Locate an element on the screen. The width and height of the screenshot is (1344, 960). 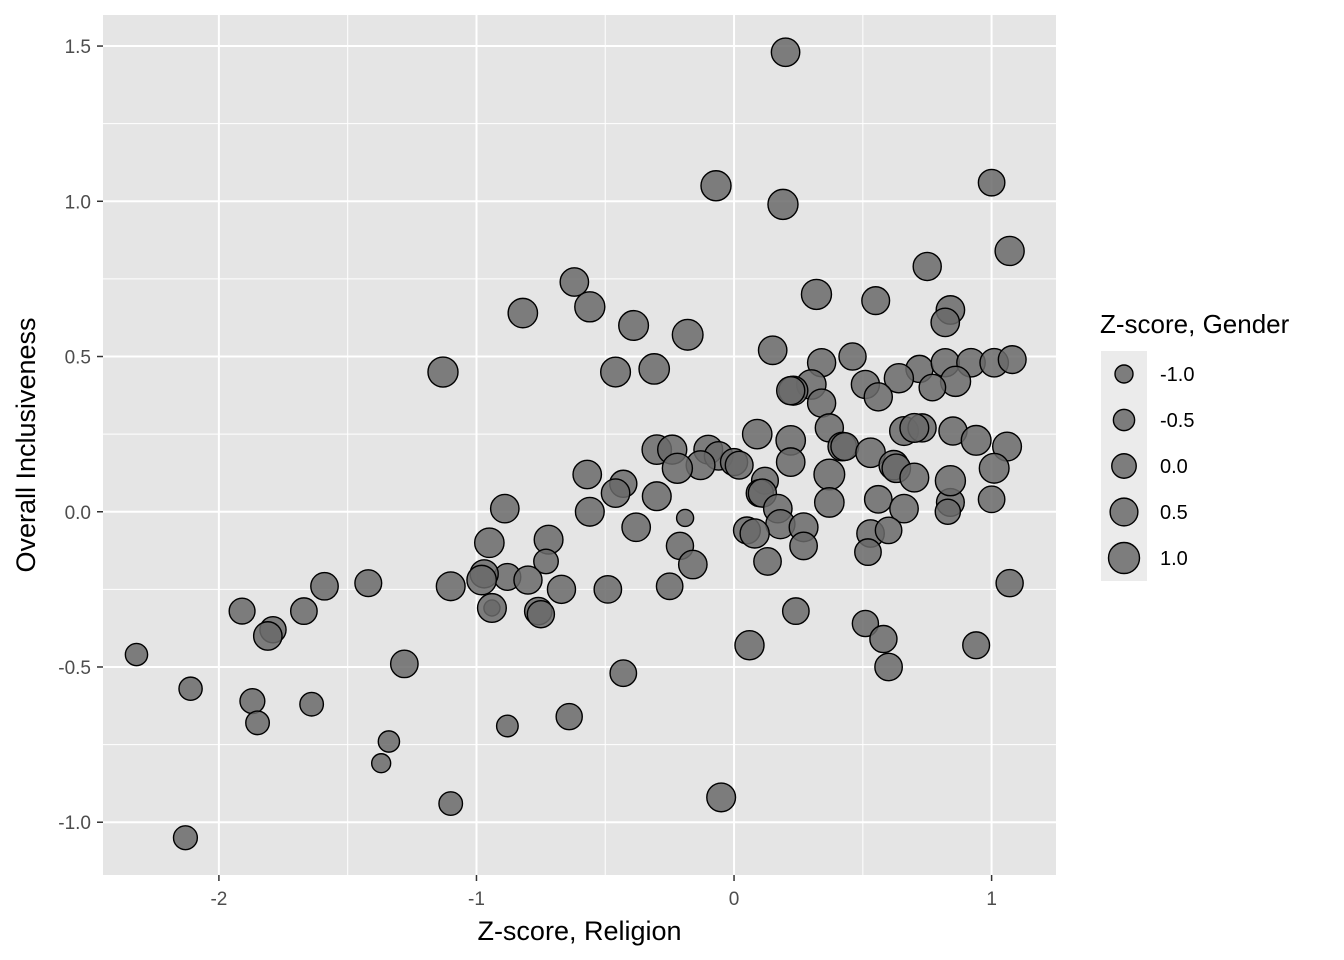
legend-key-label: 0.0 is located at coordinates (1174, 467).